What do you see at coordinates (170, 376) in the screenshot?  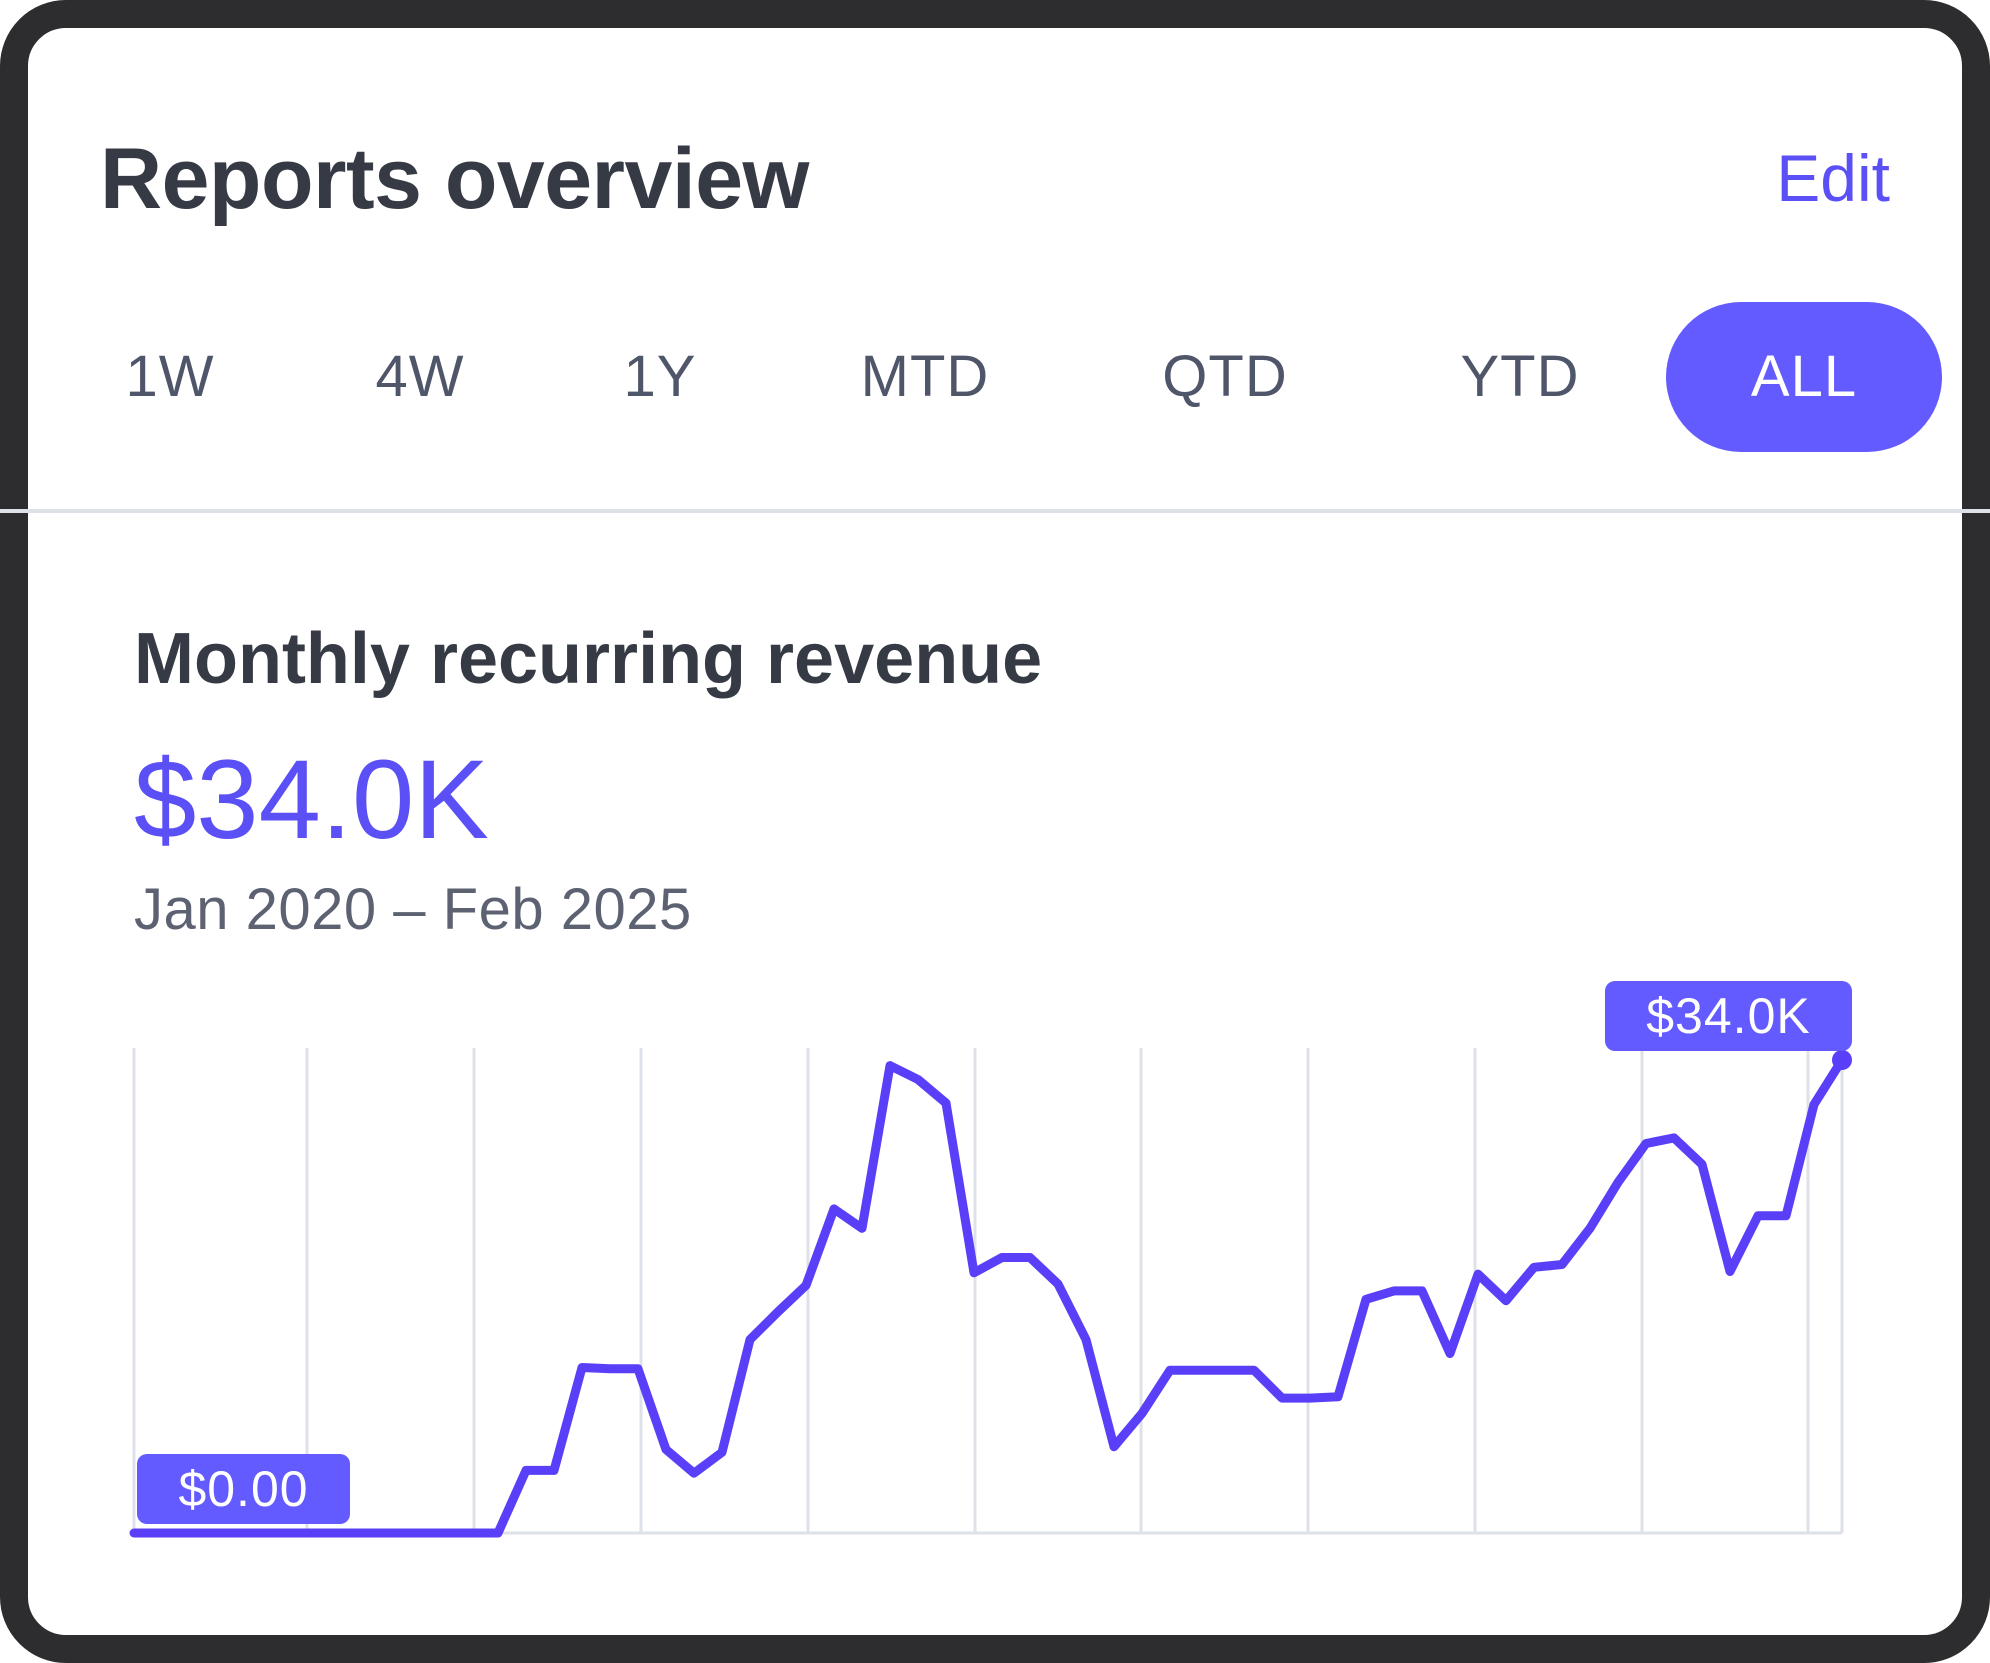 I see `tab-1w: 1W` at bounding box center [170, 376].